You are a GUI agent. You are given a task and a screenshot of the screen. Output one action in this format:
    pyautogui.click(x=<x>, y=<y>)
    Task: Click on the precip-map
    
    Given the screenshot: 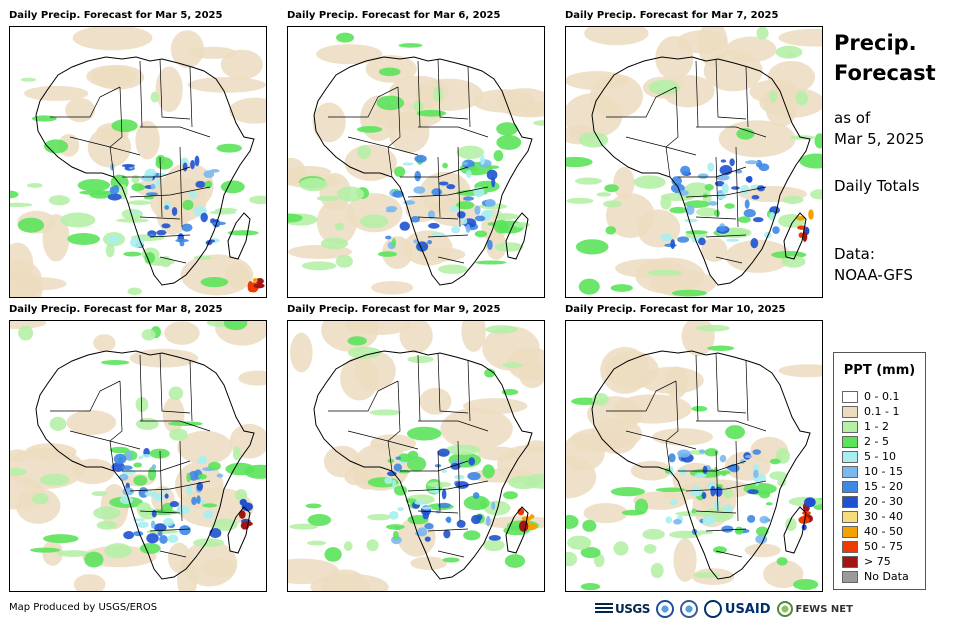 What is the action you would take?
    pyautogui.click(x=138, y=162)
    